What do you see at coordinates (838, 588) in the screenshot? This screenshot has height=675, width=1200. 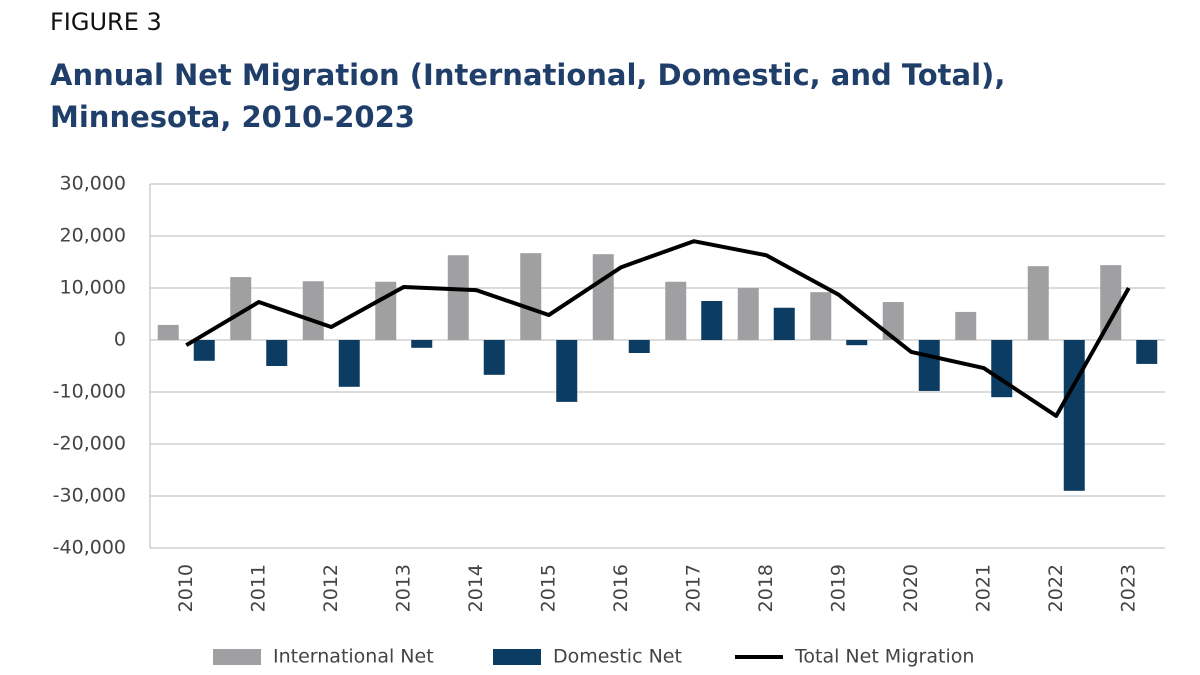 I see `x-tick-label: 2019` at bounding box center [838, 588].